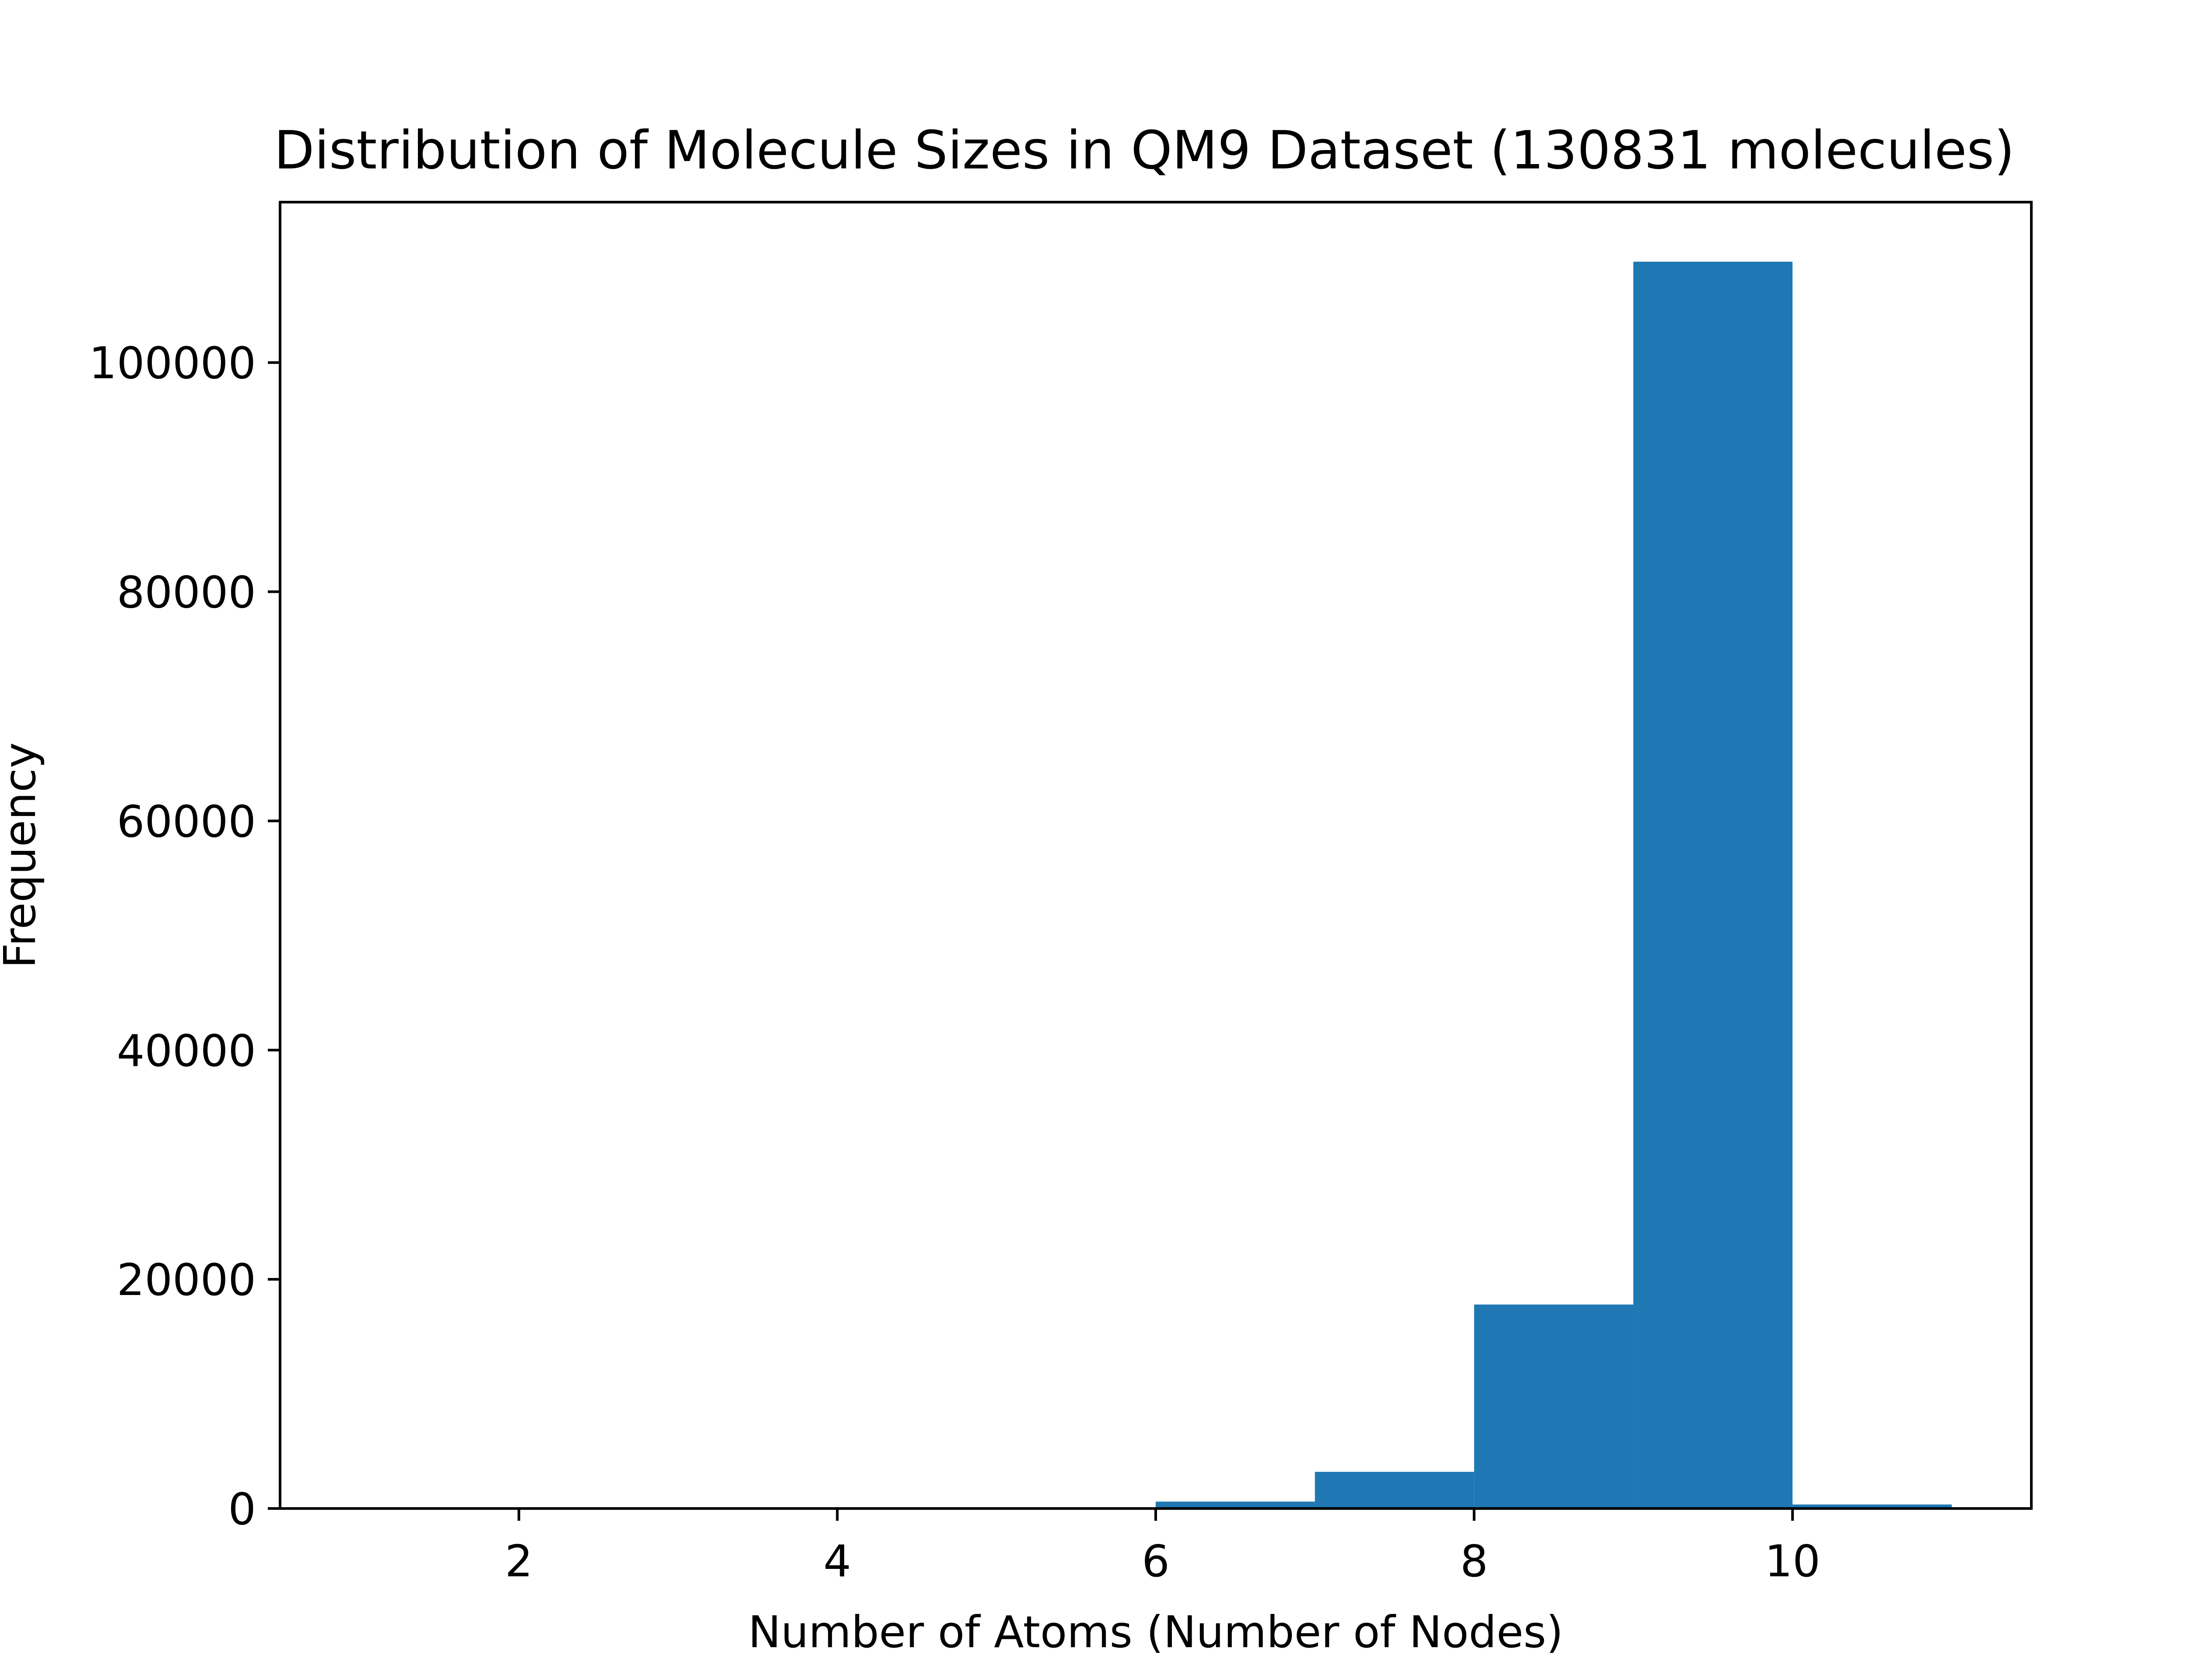 The image size is (2188, 1680). I want to click on y-tick-label: 0, so click(242, 1509).